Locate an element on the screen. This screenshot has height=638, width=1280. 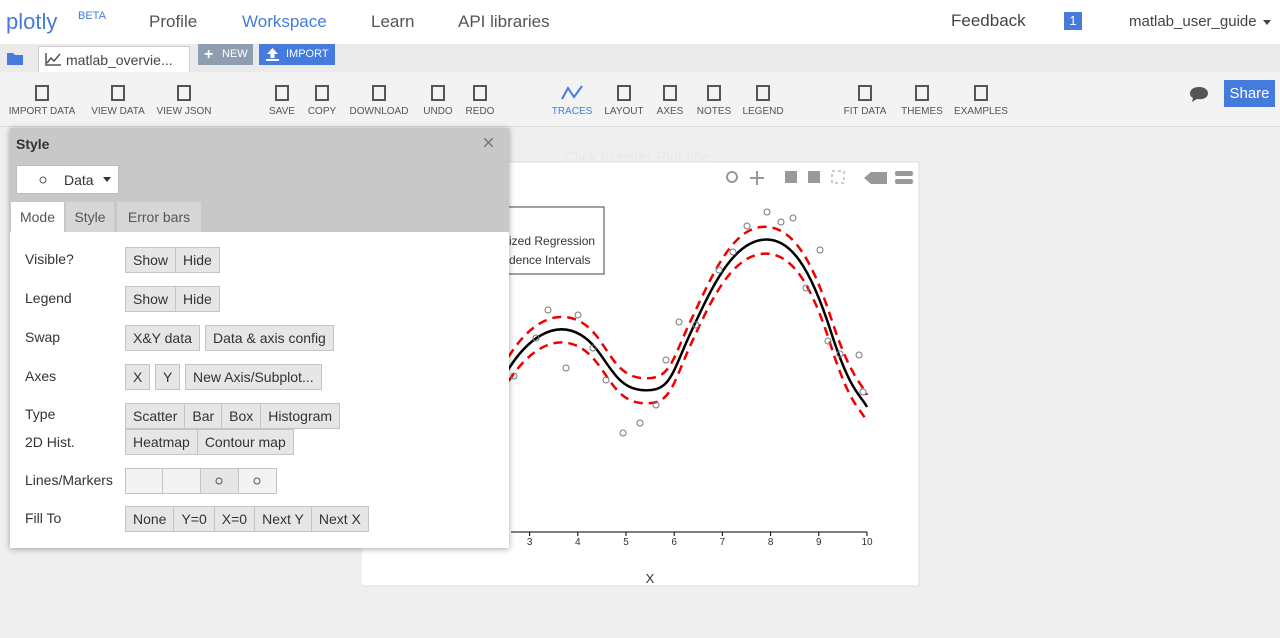
close-button is located at coordinates (488, 142).